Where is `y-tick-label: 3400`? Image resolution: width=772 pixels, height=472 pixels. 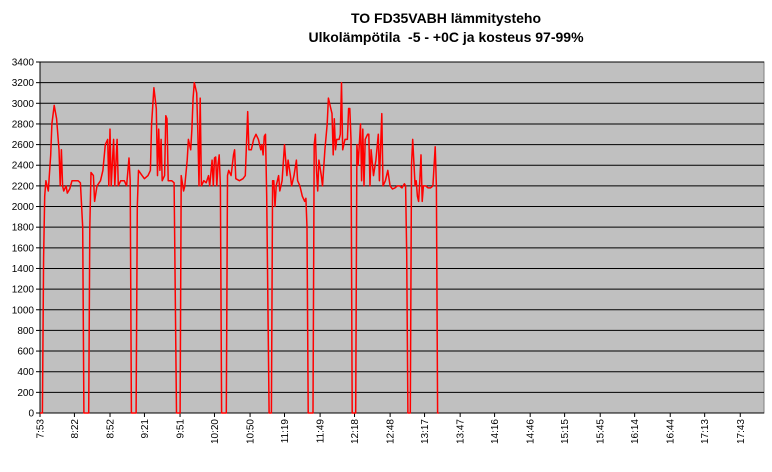 y-tick-label: 3400 is located at coordinates (23, 63).